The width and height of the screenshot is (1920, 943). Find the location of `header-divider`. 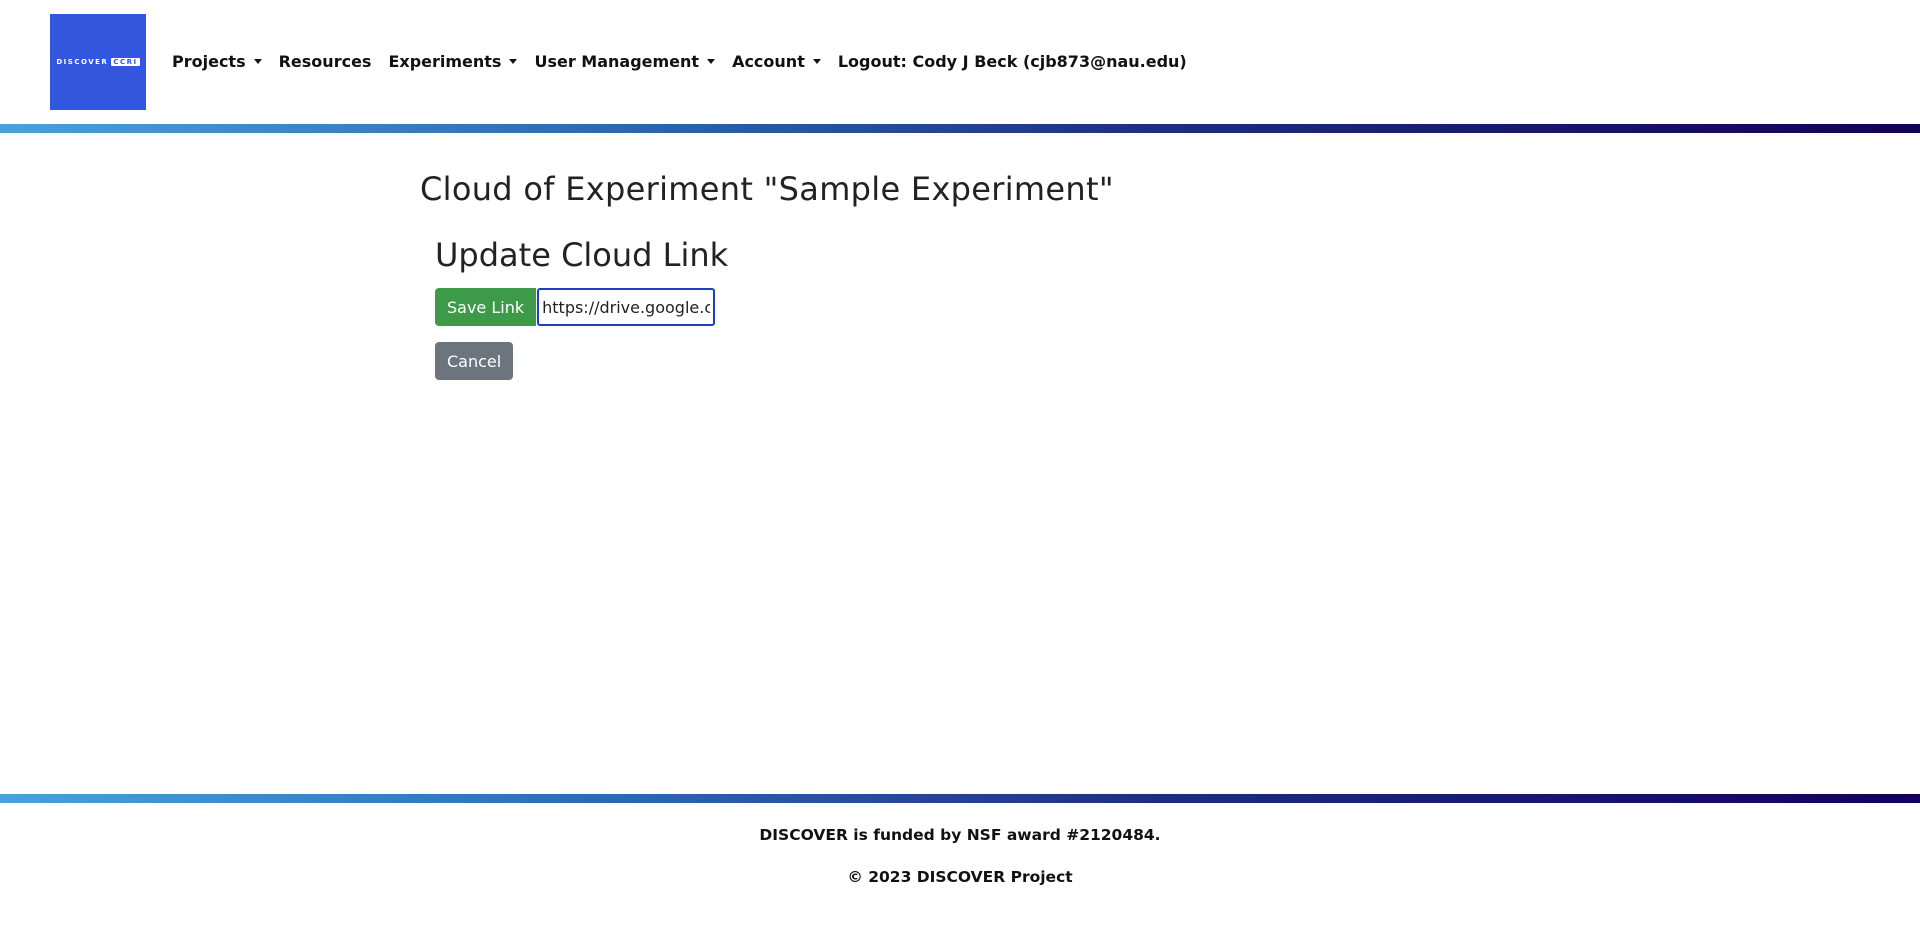

header-divider is located at coordinates (960, 128).